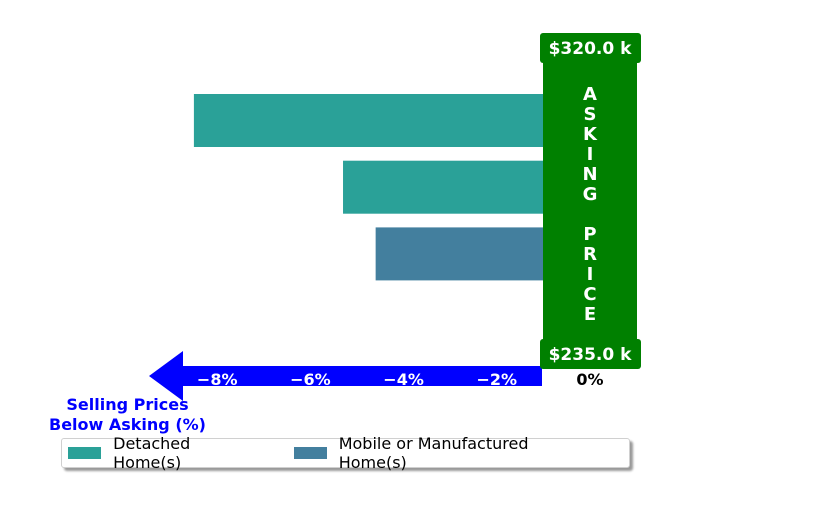  I want to click on legend-item-1: Detached Home(s), so click(164, 453).